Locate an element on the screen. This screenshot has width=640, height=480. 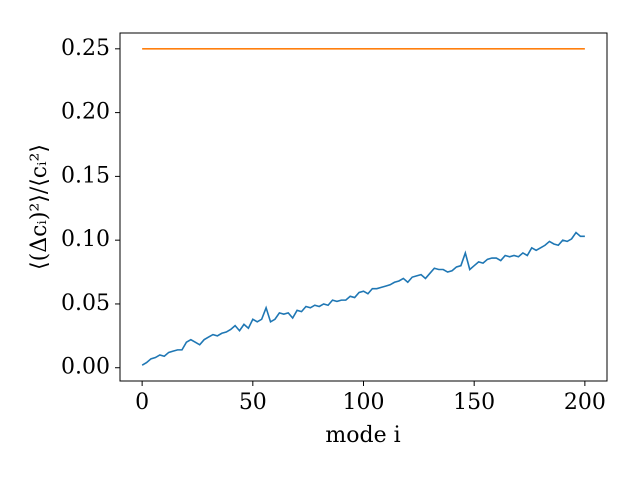
y-tick-label: 0.15 is located at coordinates (85, 175).